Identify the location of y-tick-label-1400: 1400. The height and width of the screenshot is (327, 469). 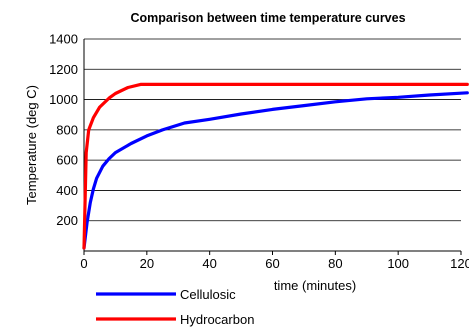
(63, 39).